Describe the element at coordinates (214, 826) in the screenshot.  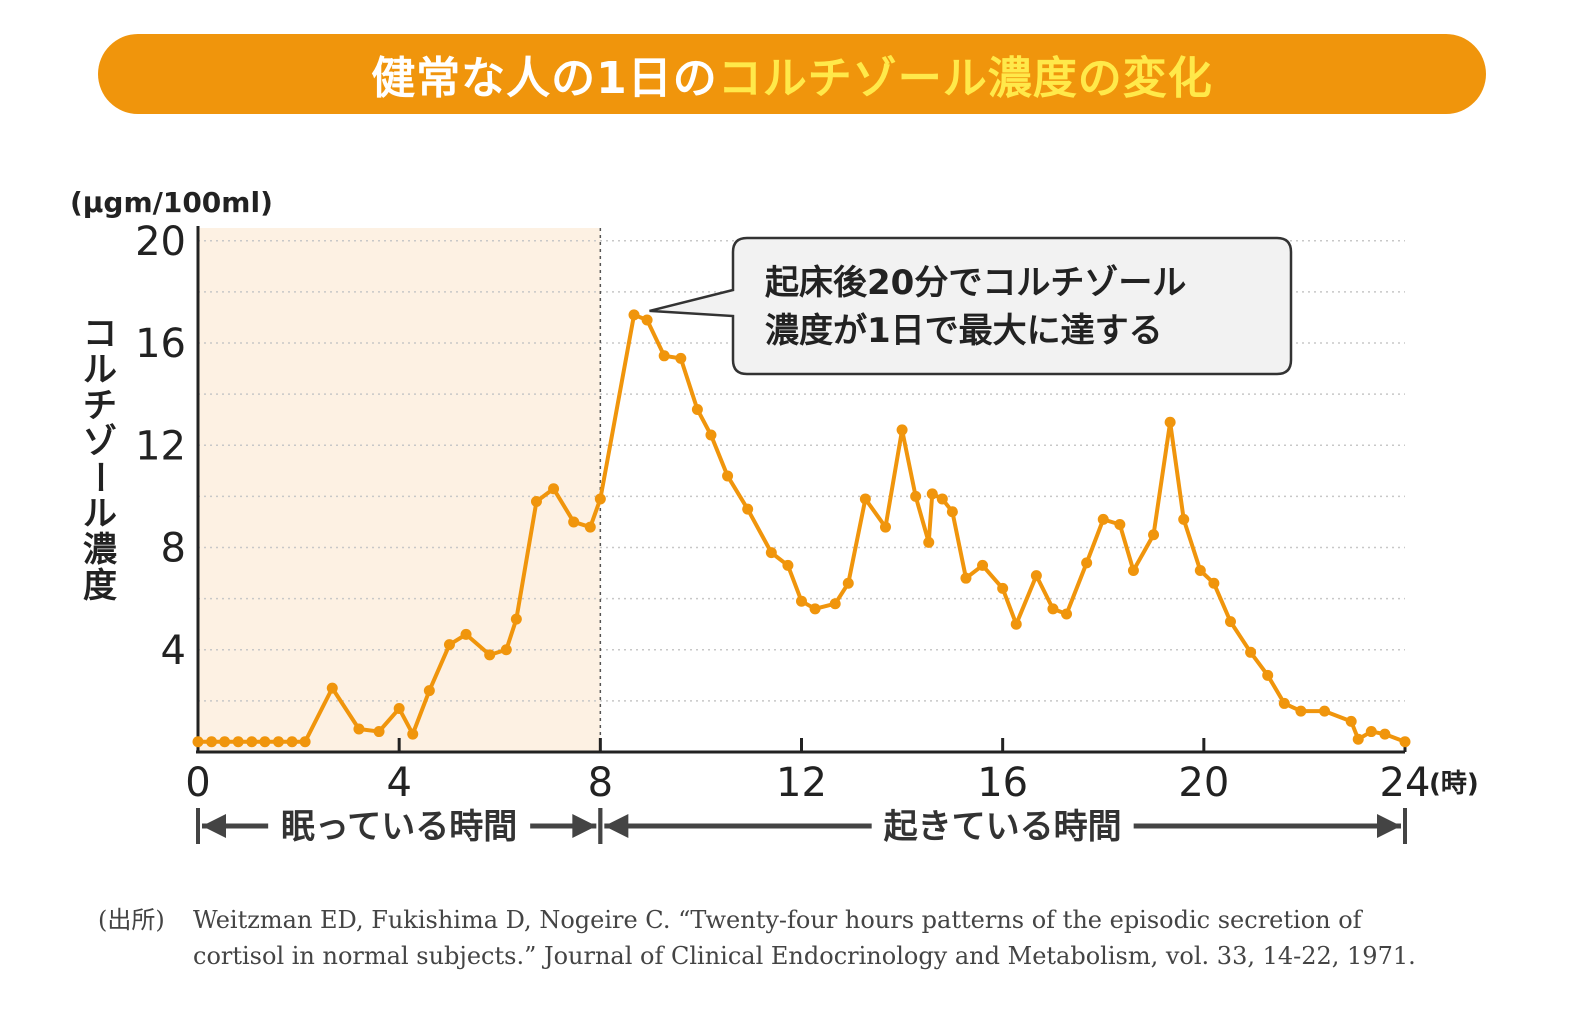
I see `arrow-left-icon` at that location.